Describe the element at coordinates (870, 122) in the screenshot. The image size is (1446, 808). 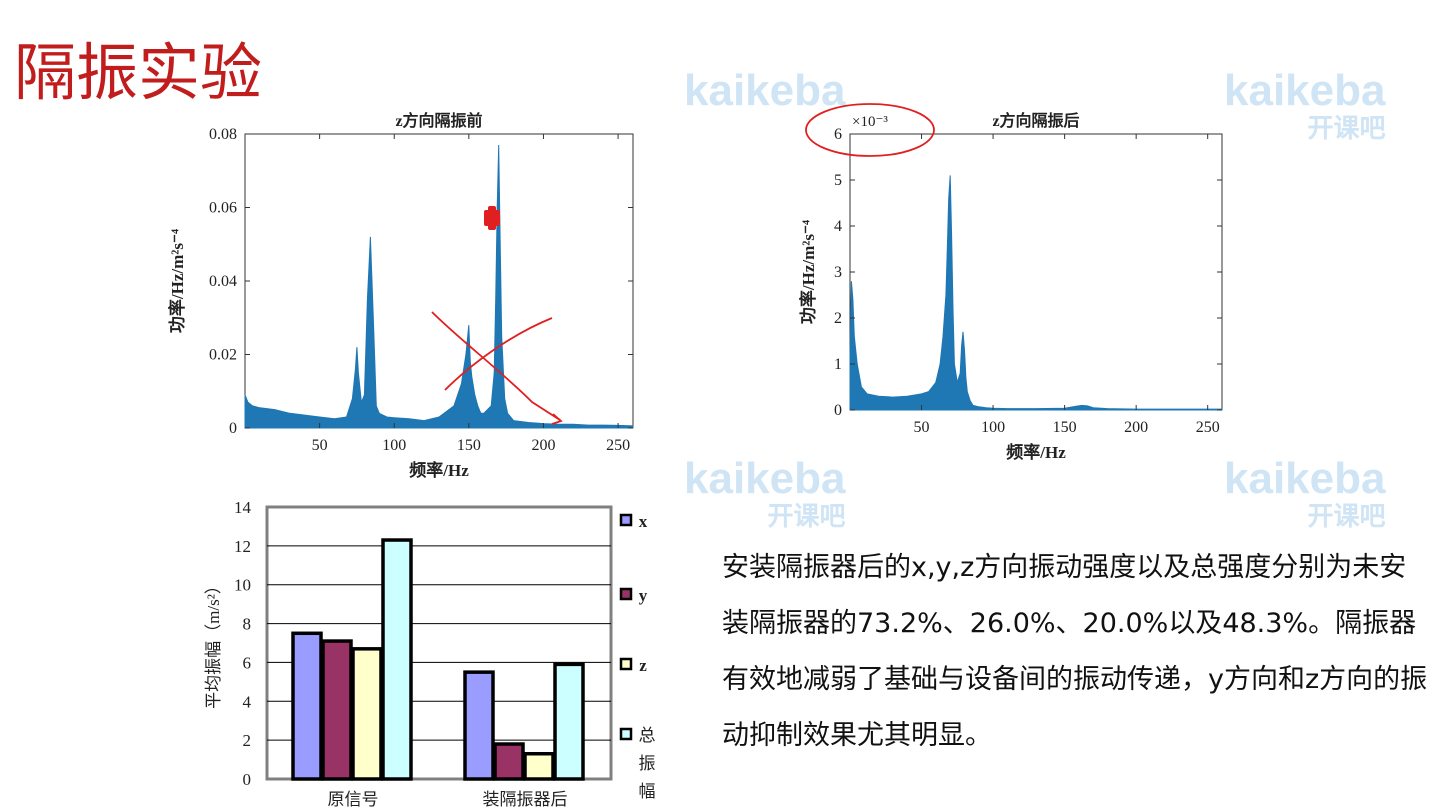
I see `y-scale-label: ×10⁻³` at that location.